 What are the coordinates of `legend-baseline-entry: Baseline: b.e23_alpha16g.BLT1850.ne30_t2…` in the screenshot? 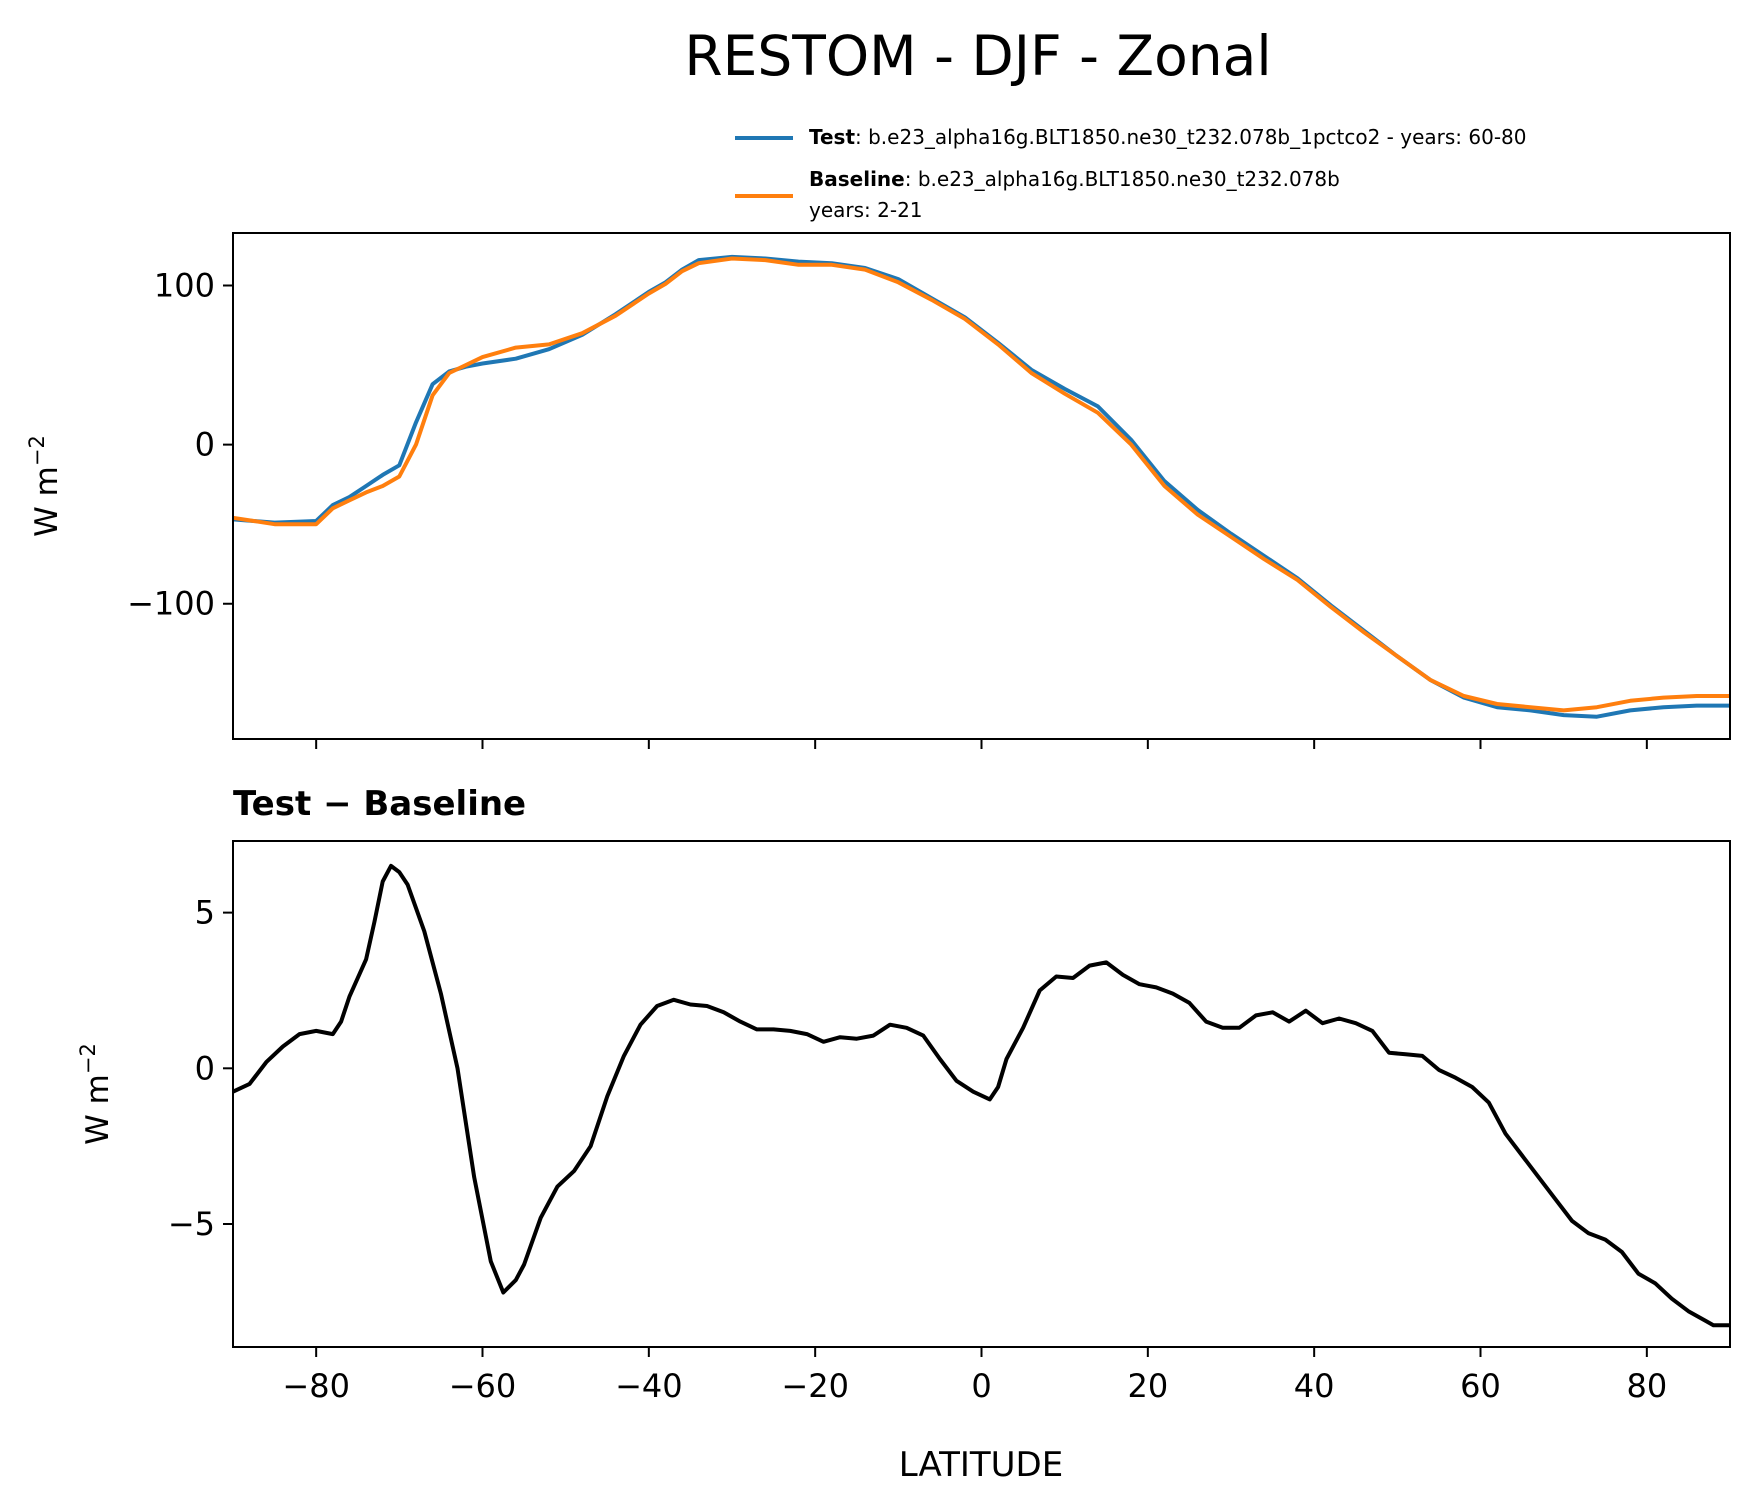 It's located at (1074, 179).